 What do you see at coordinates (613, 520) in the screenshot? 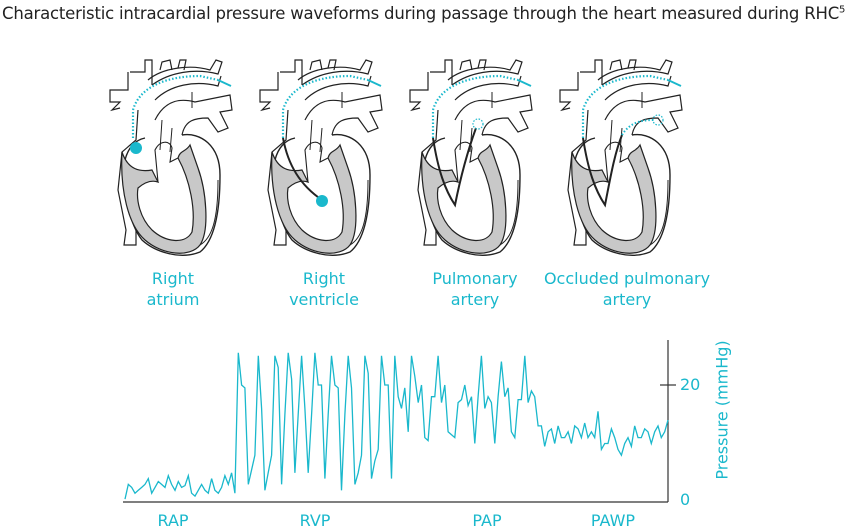
I see `segment-label-pawp: PAWP` at bounding box center [613, 520].